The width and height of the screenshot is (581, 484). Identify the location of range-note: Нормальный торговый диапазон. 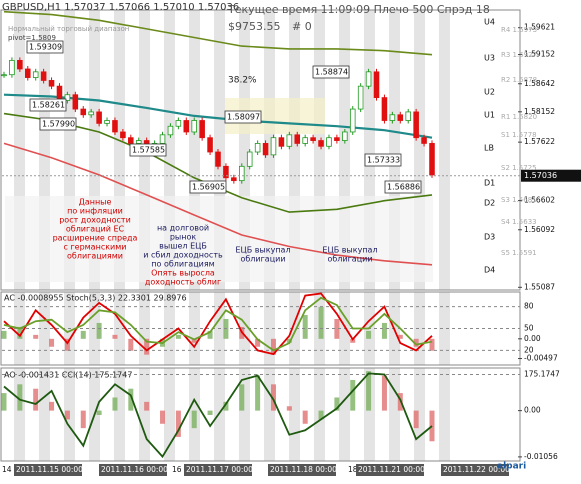
(68, 29).